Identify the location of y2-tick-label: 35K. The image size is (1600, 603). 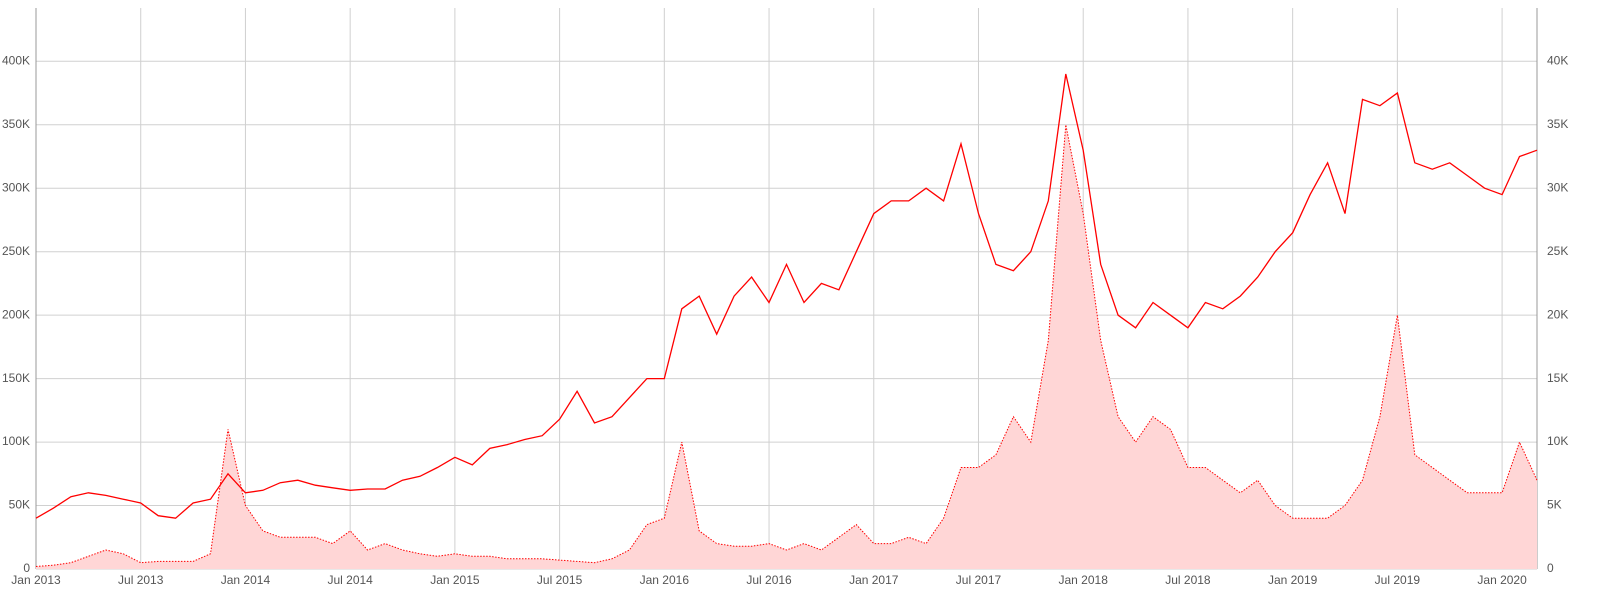
(1557, 124).